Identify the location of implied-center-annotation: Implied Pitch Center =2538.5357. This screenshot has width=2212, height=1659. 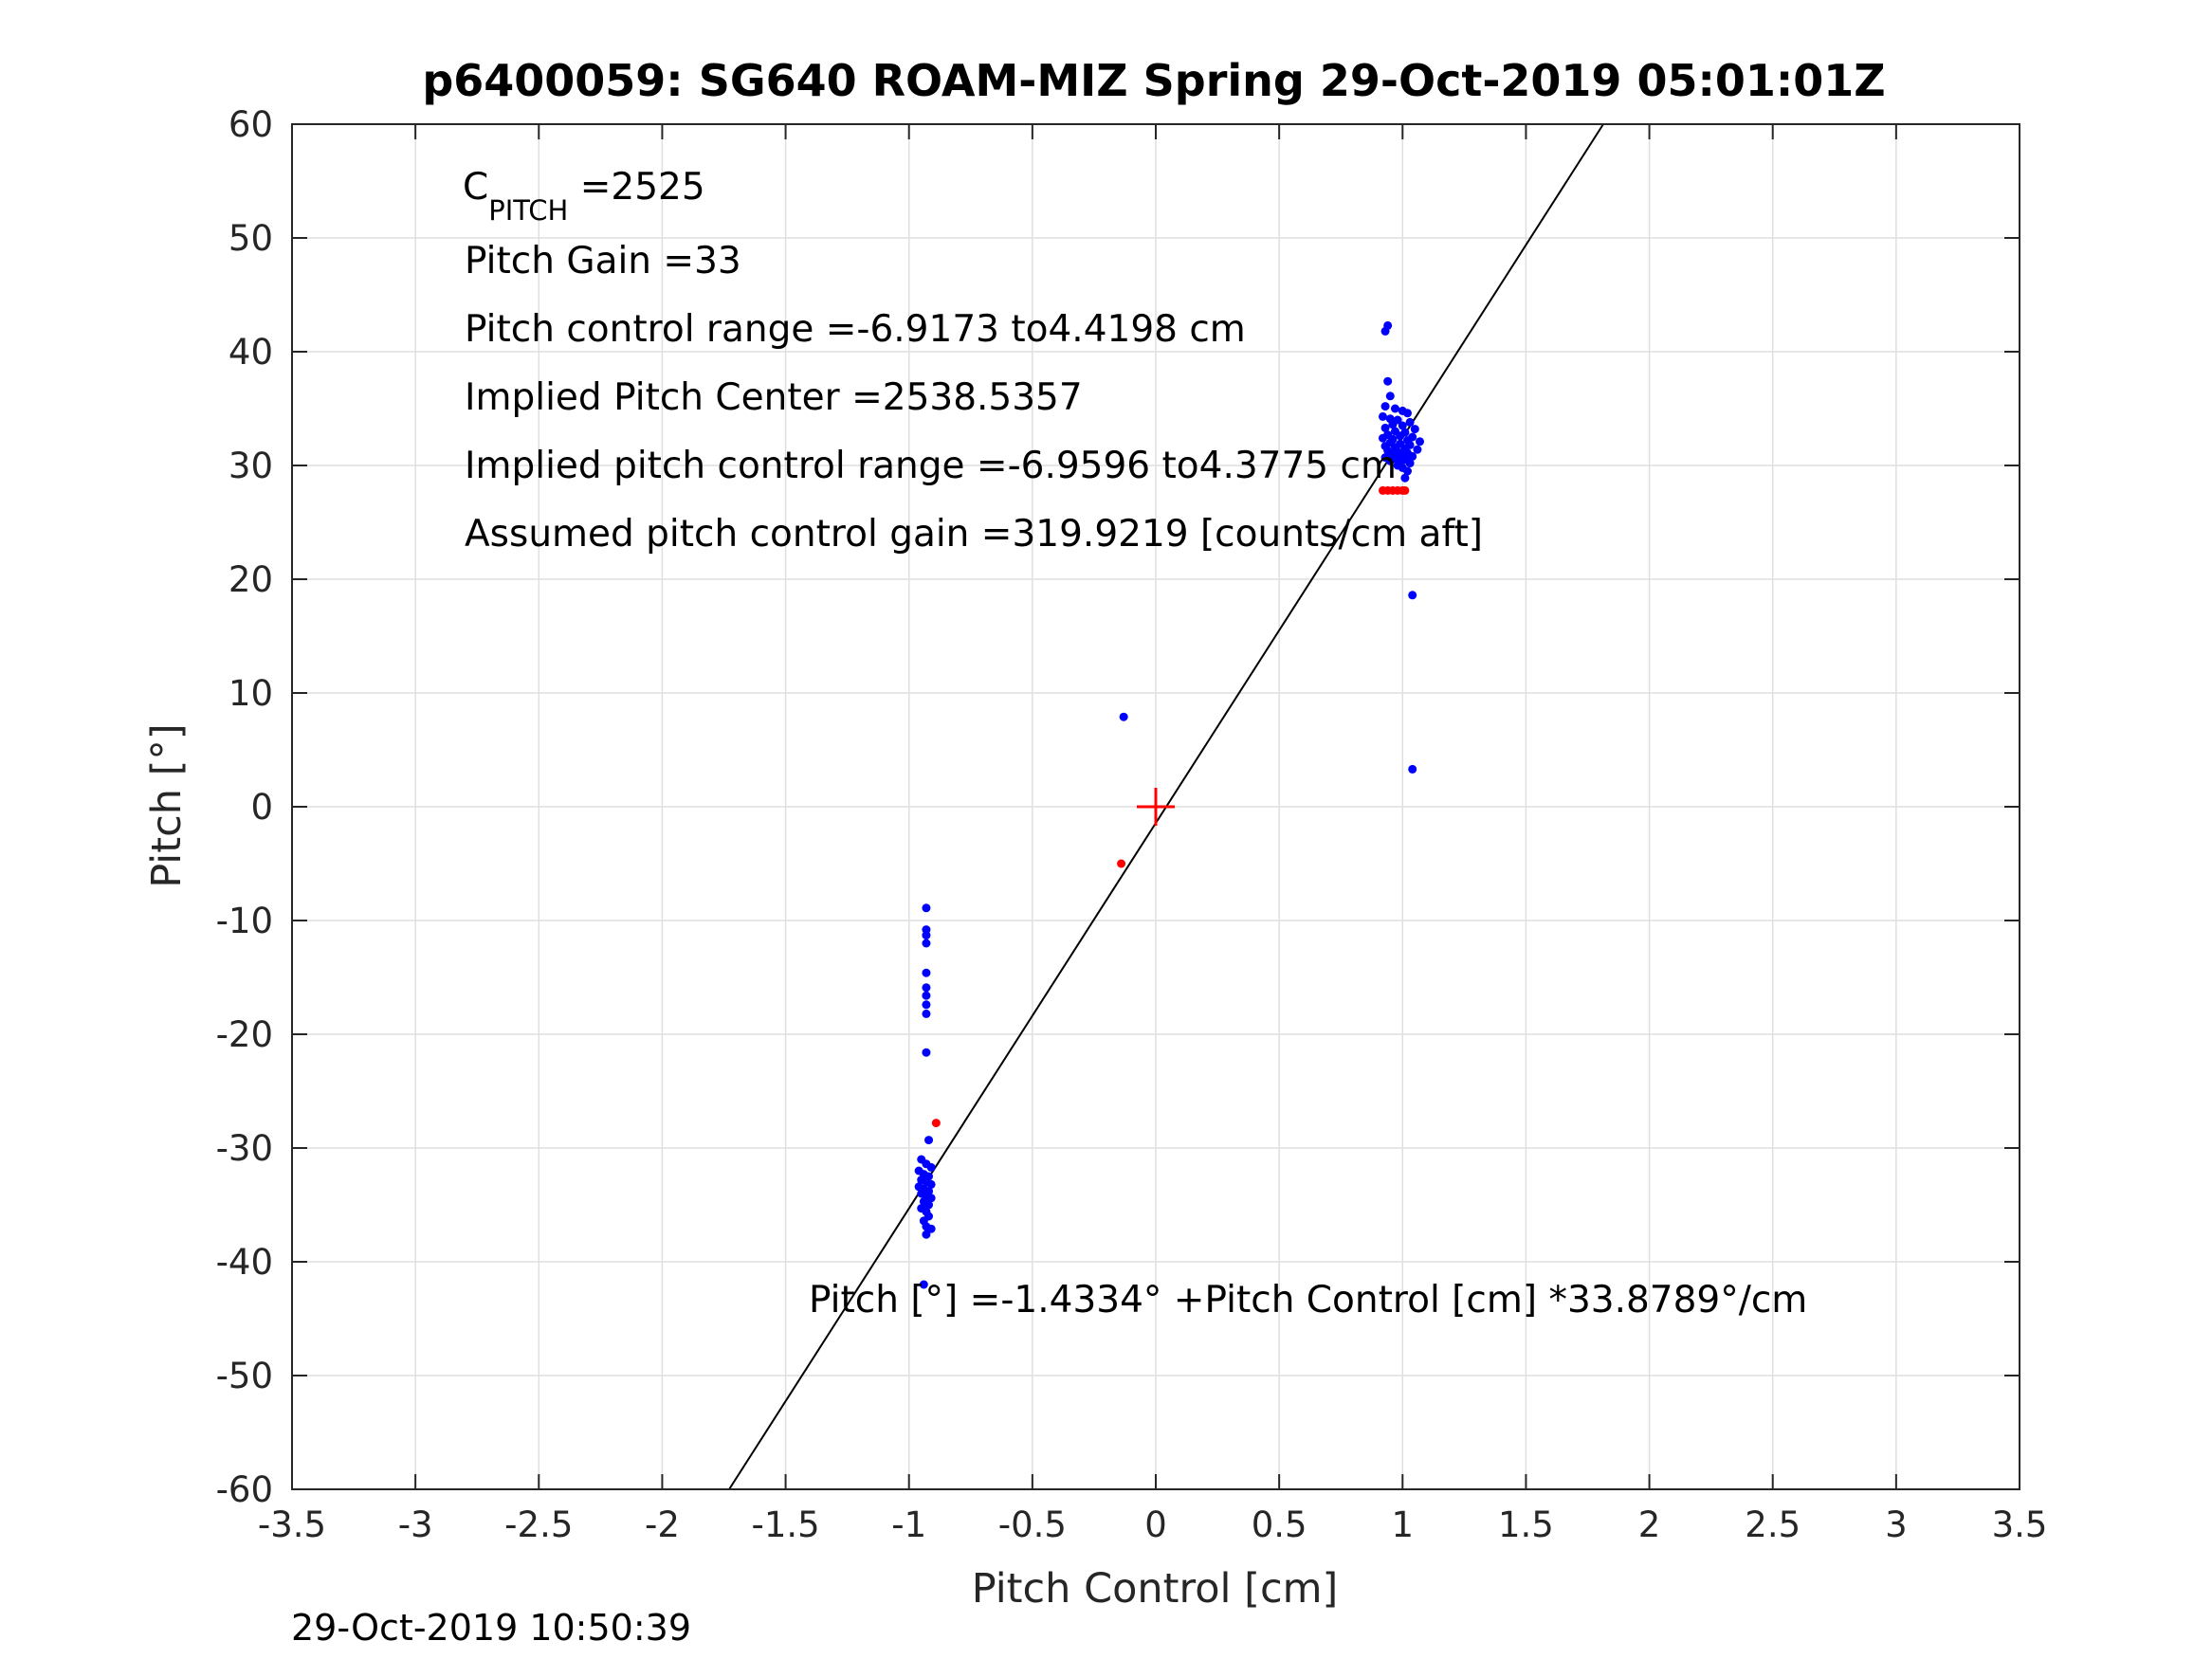
(774, 397).